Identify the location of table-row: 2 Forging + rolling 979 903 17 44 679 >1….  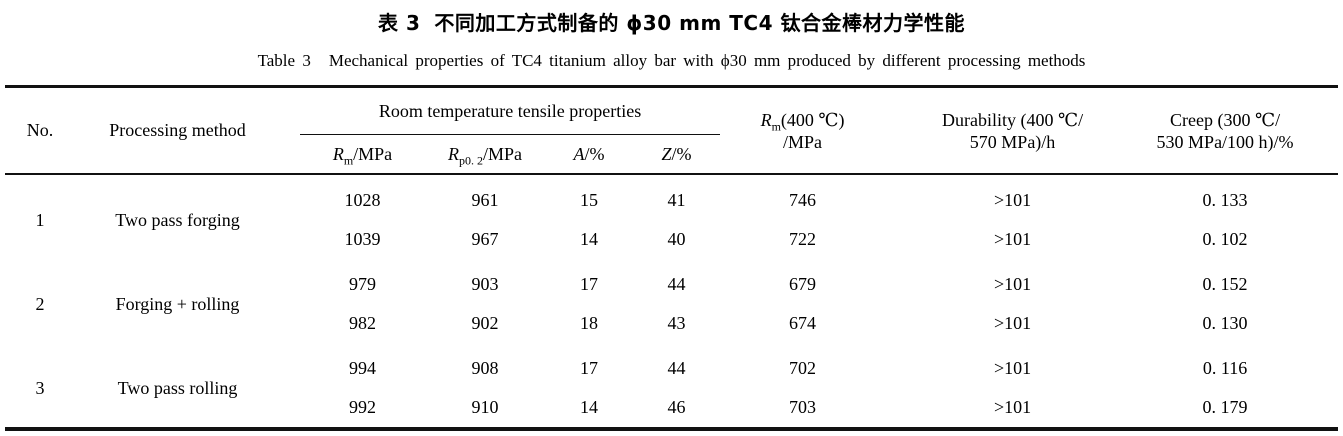
(671, 286).